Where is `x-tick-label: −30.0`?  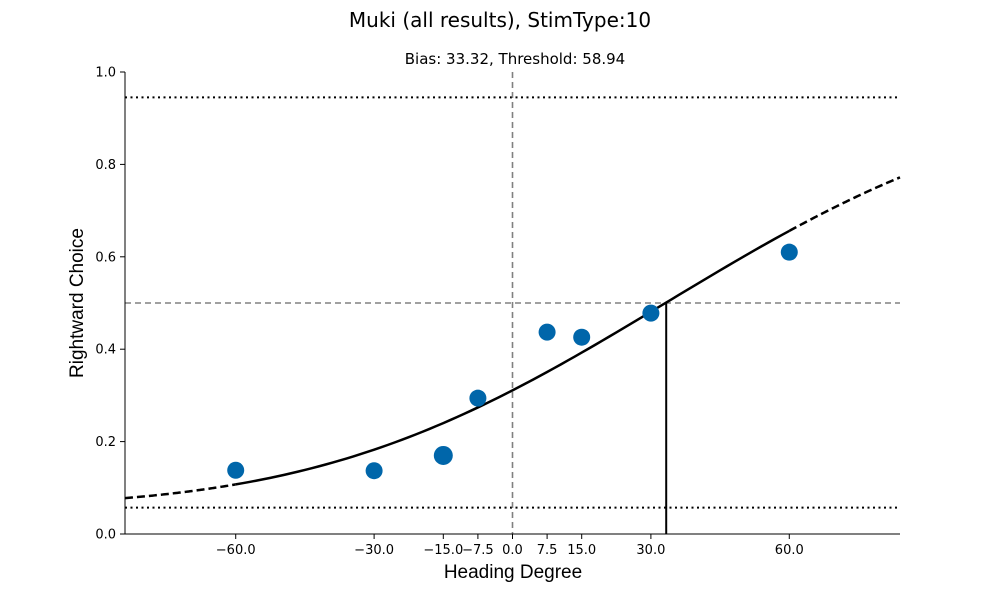
x-tick-label: −30.0 is located at coordinates (374, 550).